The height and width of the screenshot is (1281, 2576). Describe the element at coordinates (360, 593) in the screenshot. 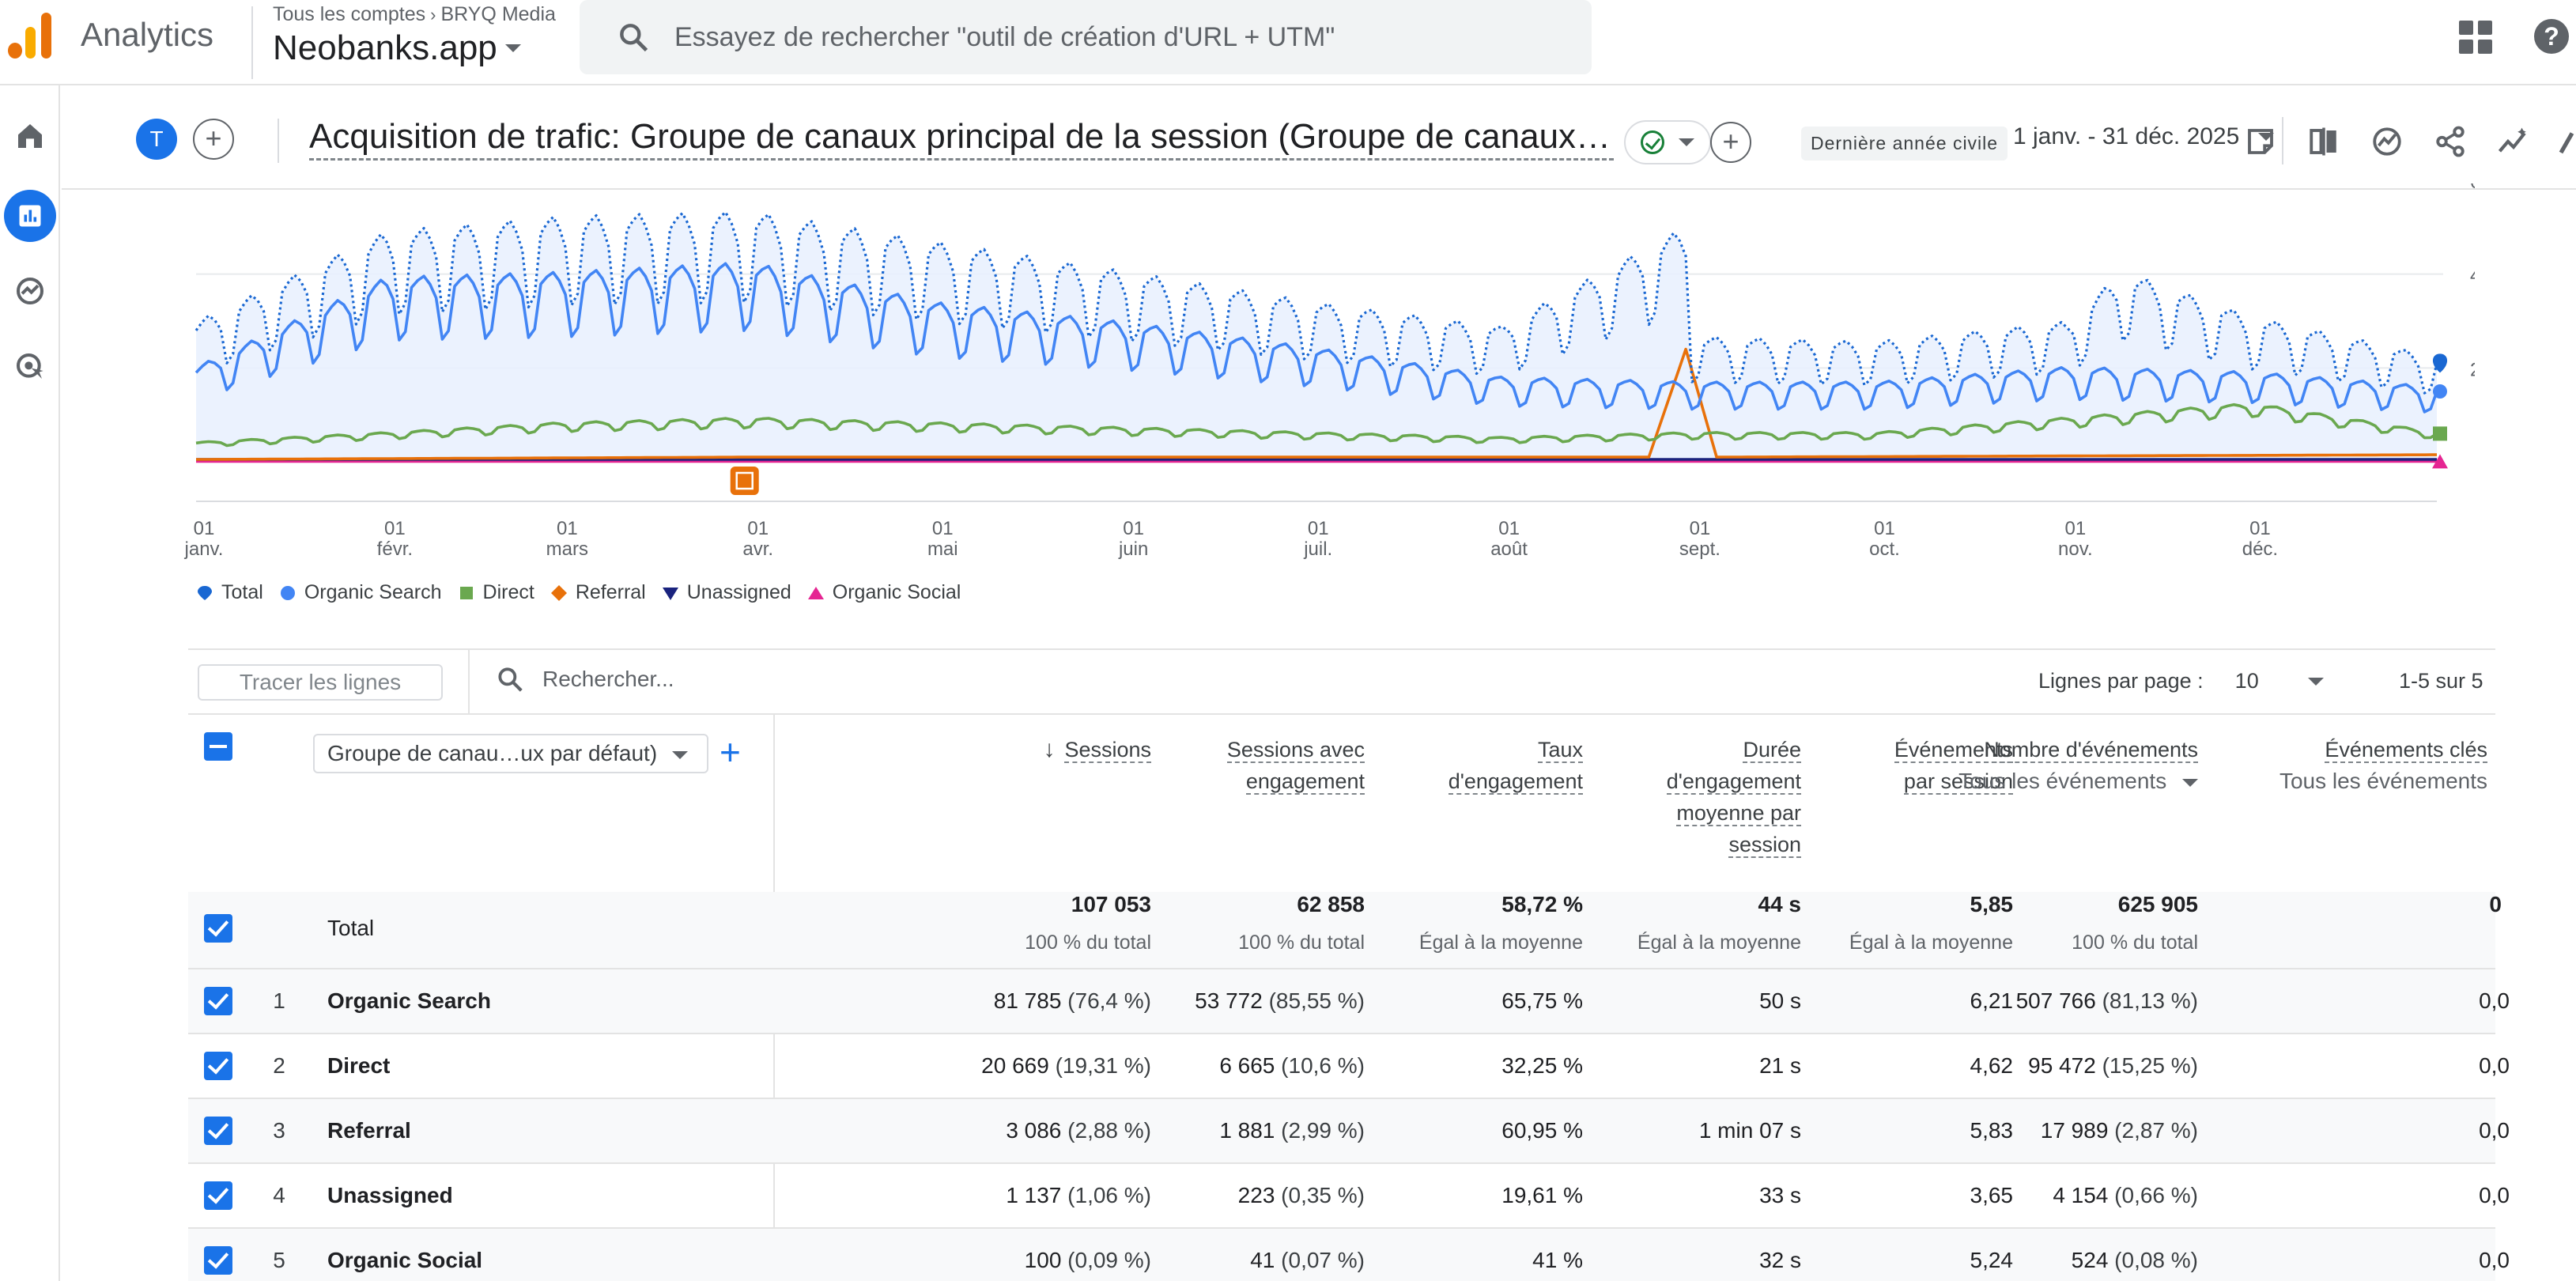

I see `legend-item: Organic Search` at that location.